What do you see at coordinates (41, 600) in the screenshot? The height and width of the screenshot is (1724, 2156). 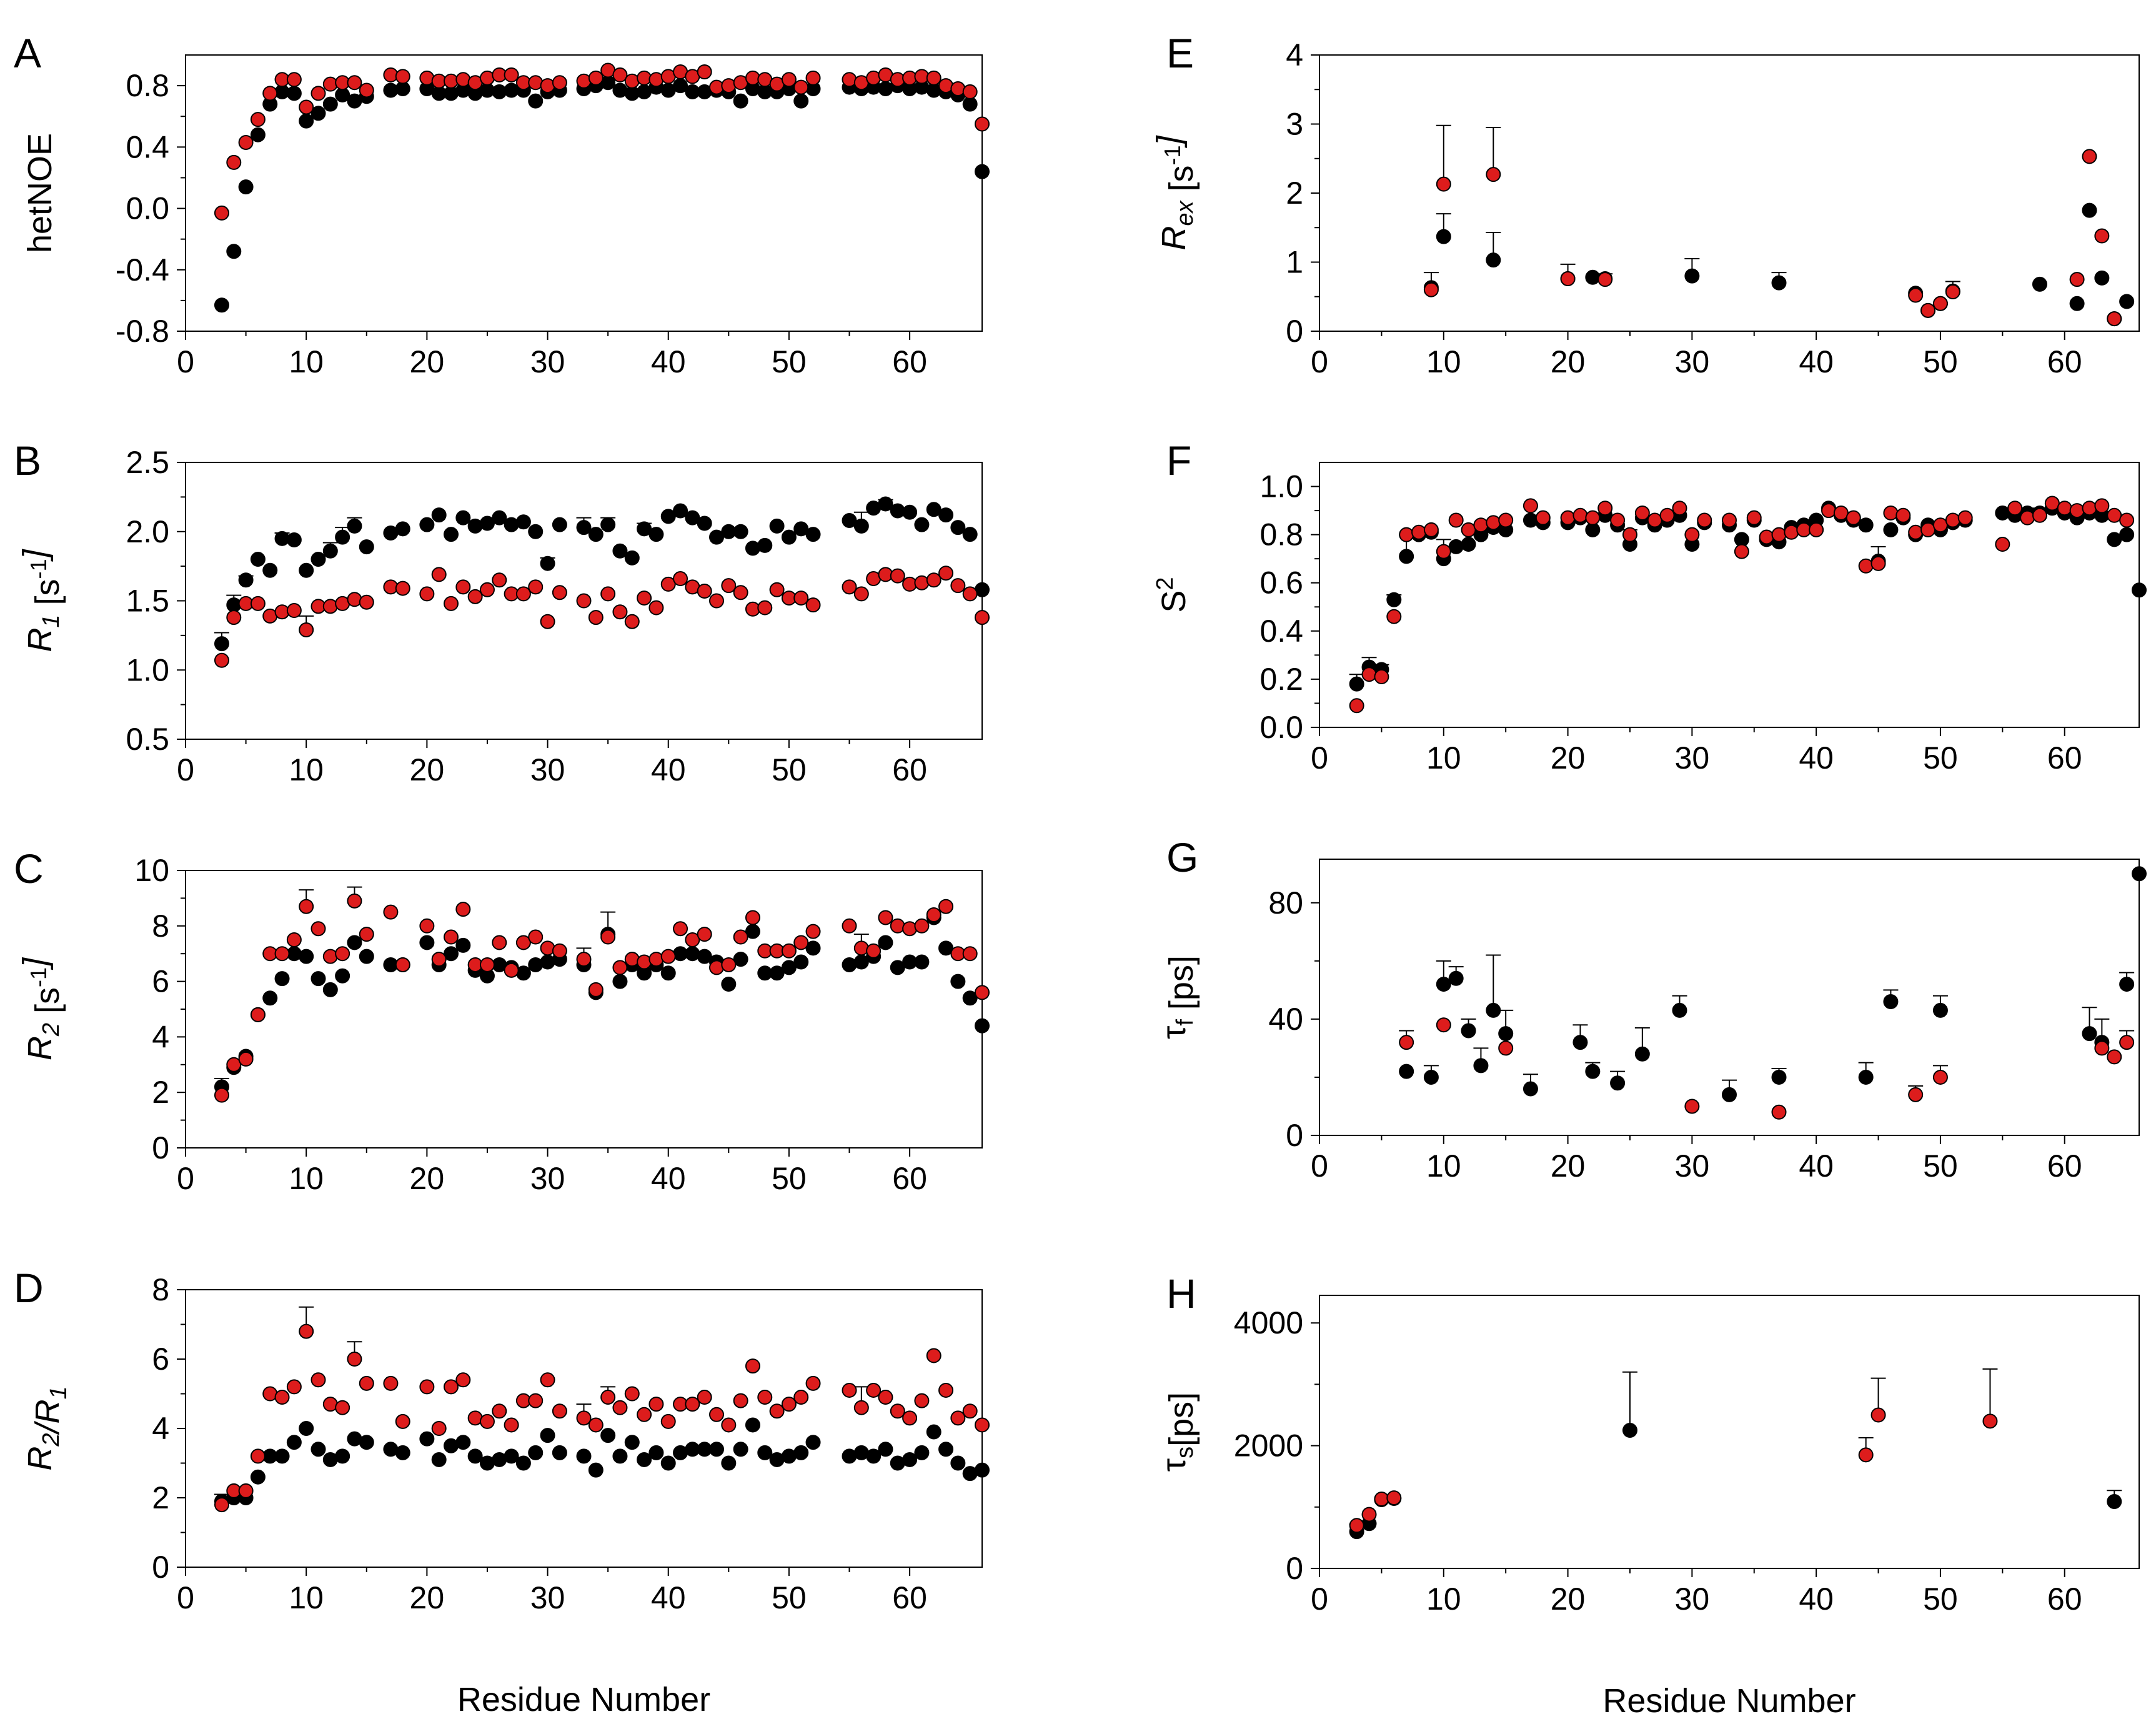 I see `y-axis-label: R1 [s-1]` at bounding box center [41, 600].